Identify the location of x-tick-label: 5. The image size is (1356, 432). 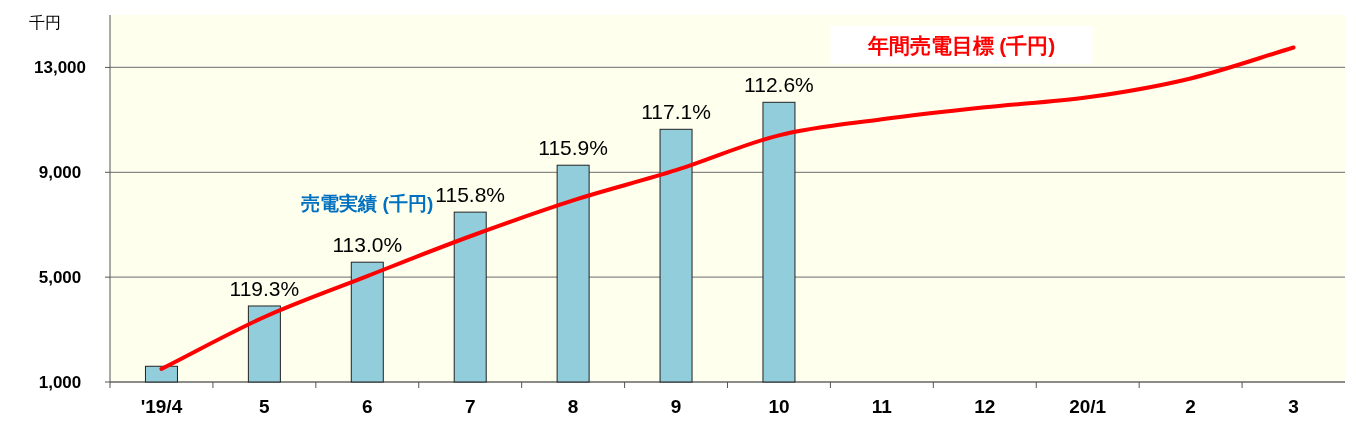
(265, 406).